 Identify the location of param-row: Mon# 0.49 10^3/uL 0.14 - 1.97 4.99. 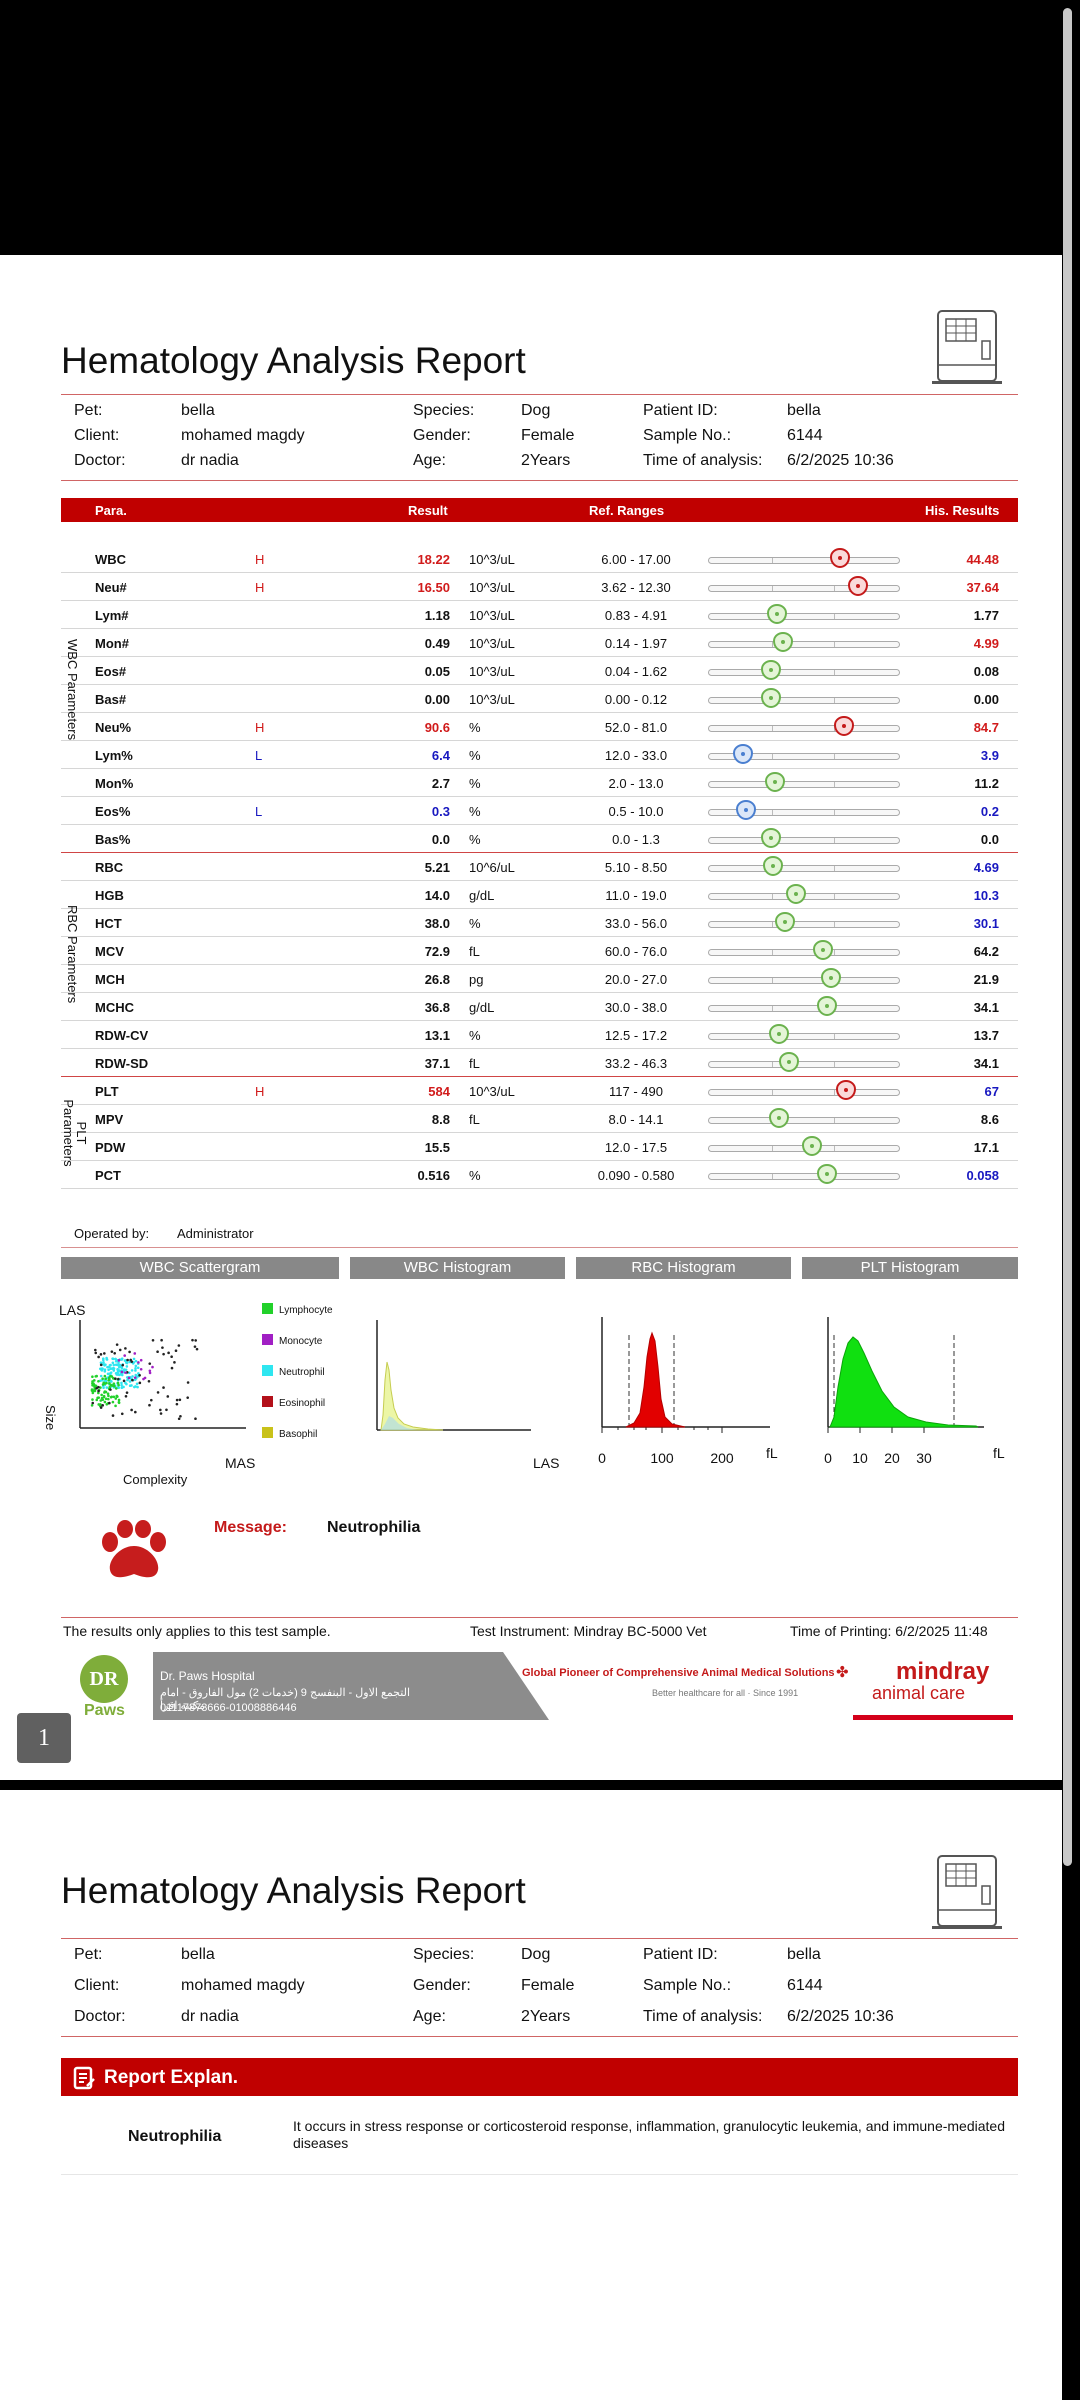
(539, 643).